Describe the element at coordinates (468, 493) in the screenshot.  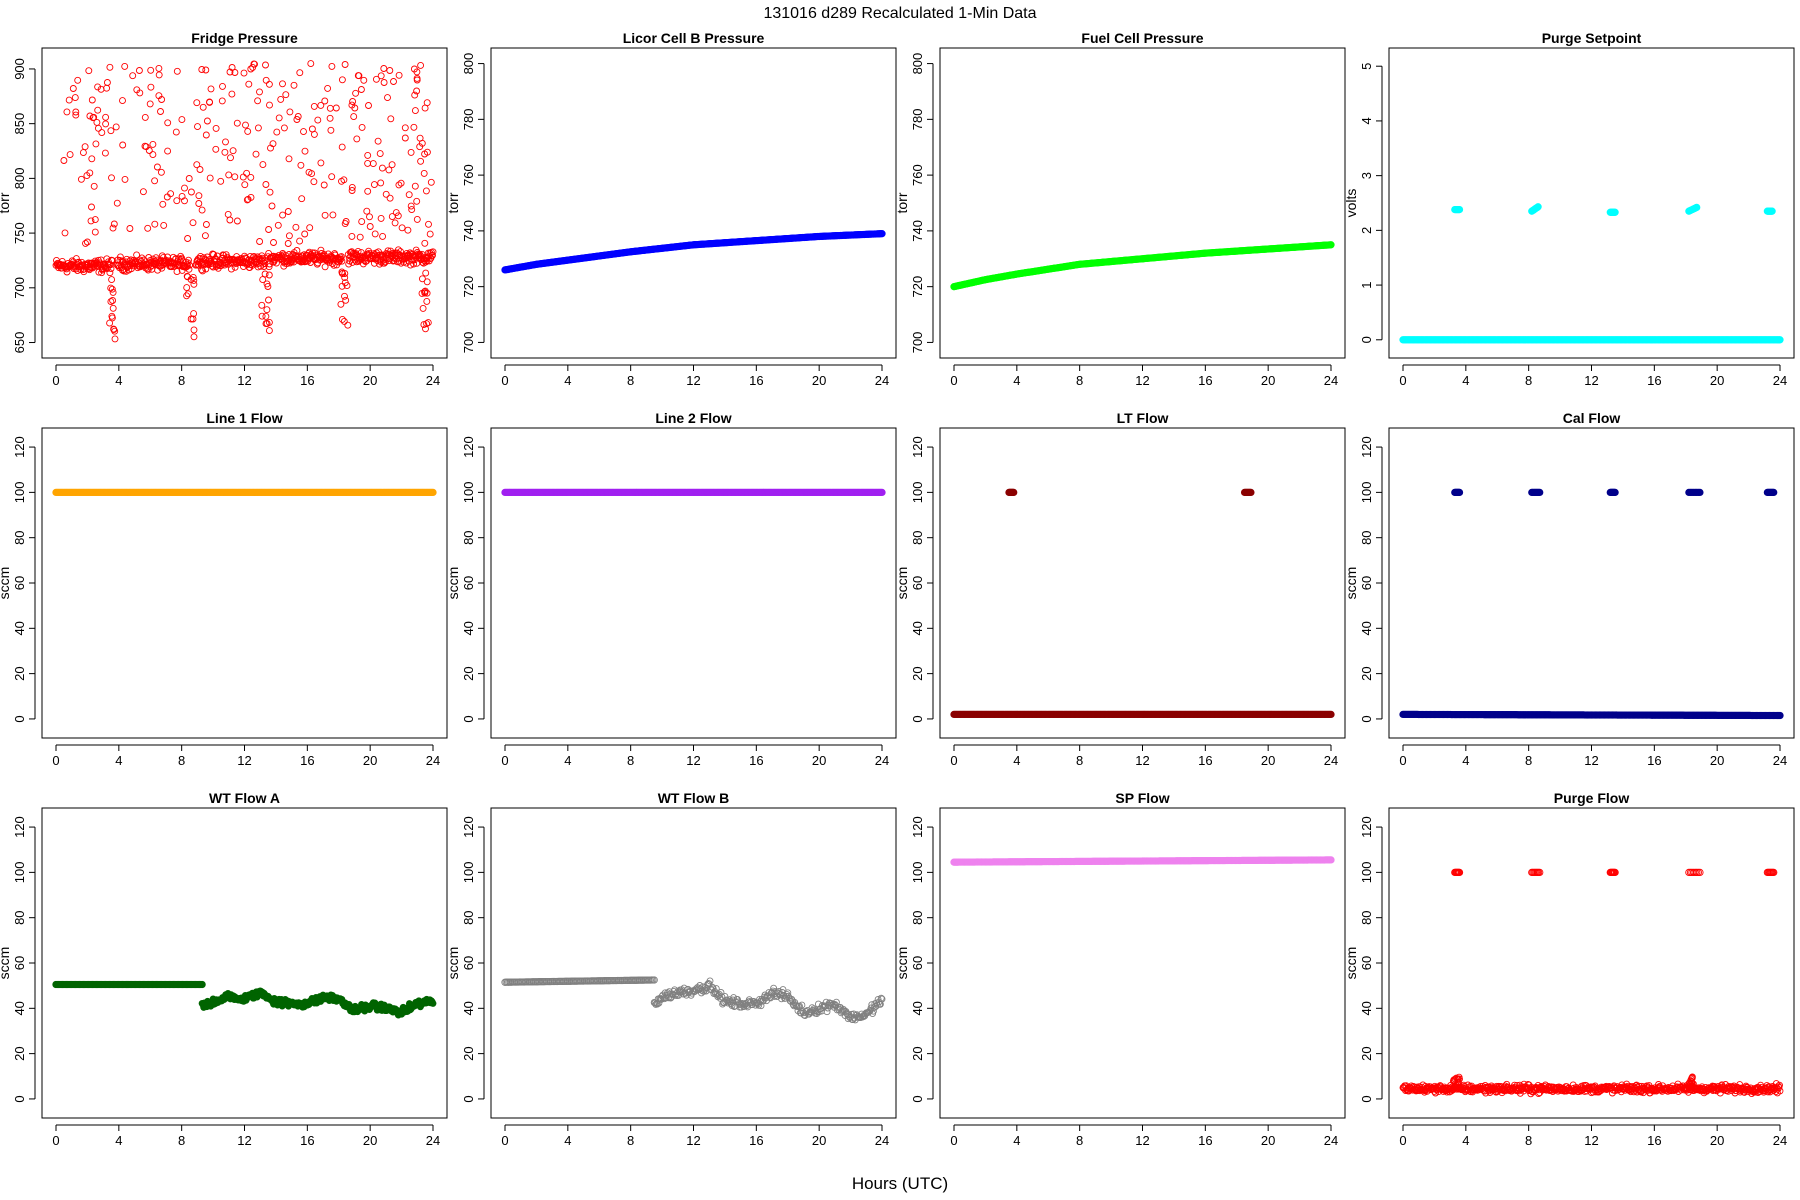
I see `y-tick-label: 100` at that location.